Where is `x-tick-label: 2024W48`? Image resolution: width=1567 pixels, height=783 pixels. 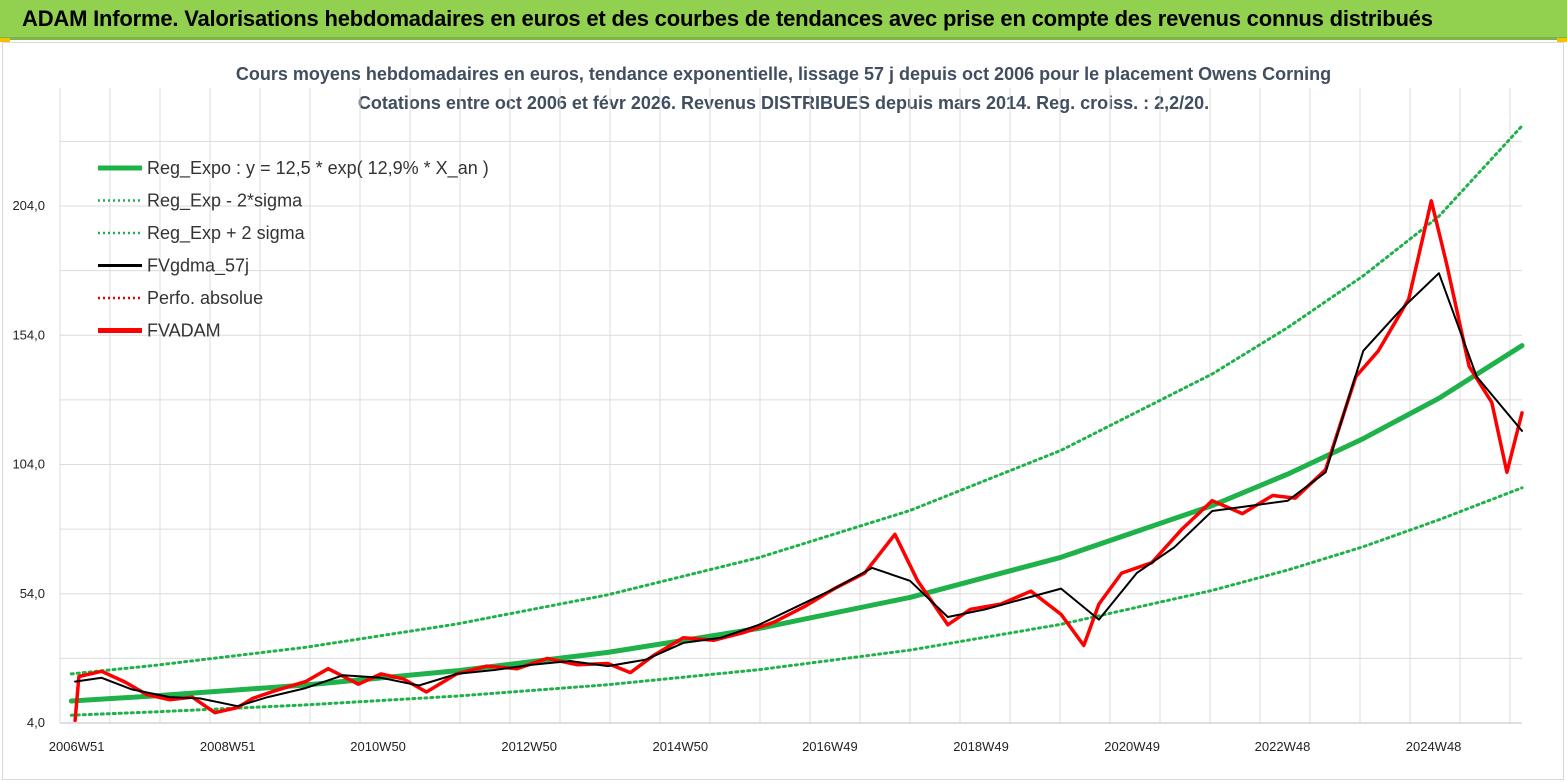
x-tick-label: 2024W48 is located at coordinates (1434, 746).